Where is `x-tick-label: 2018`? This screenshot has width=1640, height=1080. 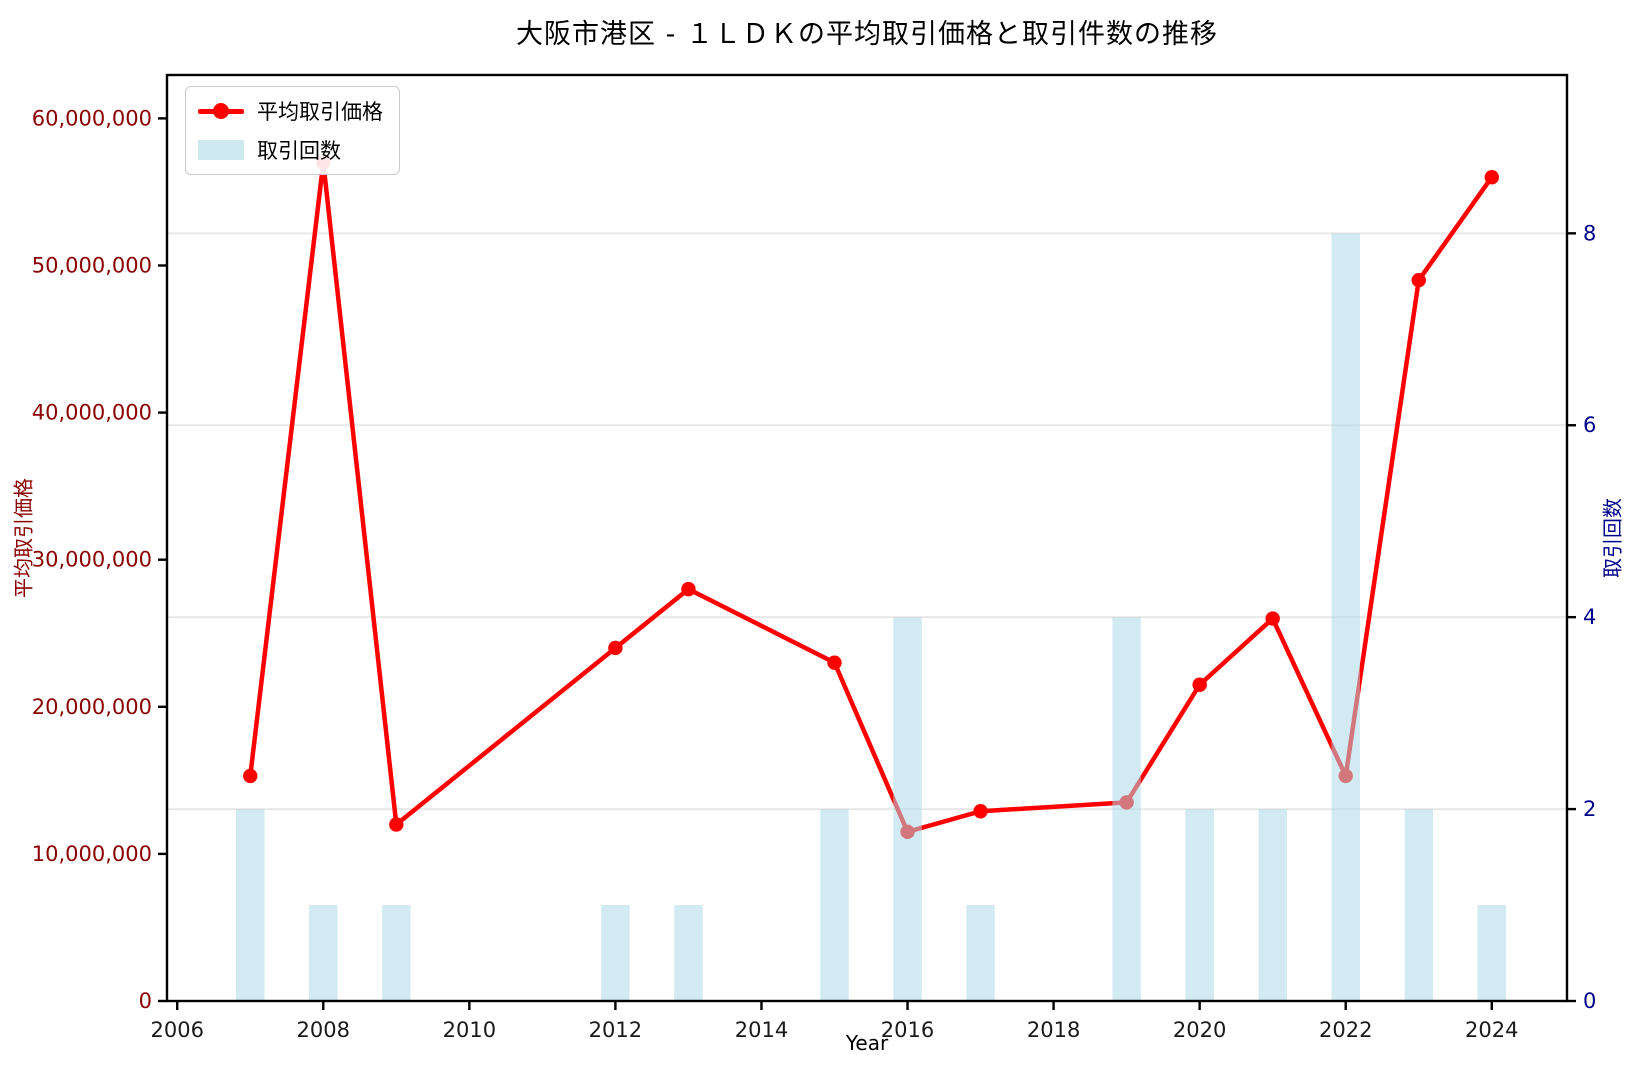
x-tick-label: 2018 is located at coordinates (1053, 1030).